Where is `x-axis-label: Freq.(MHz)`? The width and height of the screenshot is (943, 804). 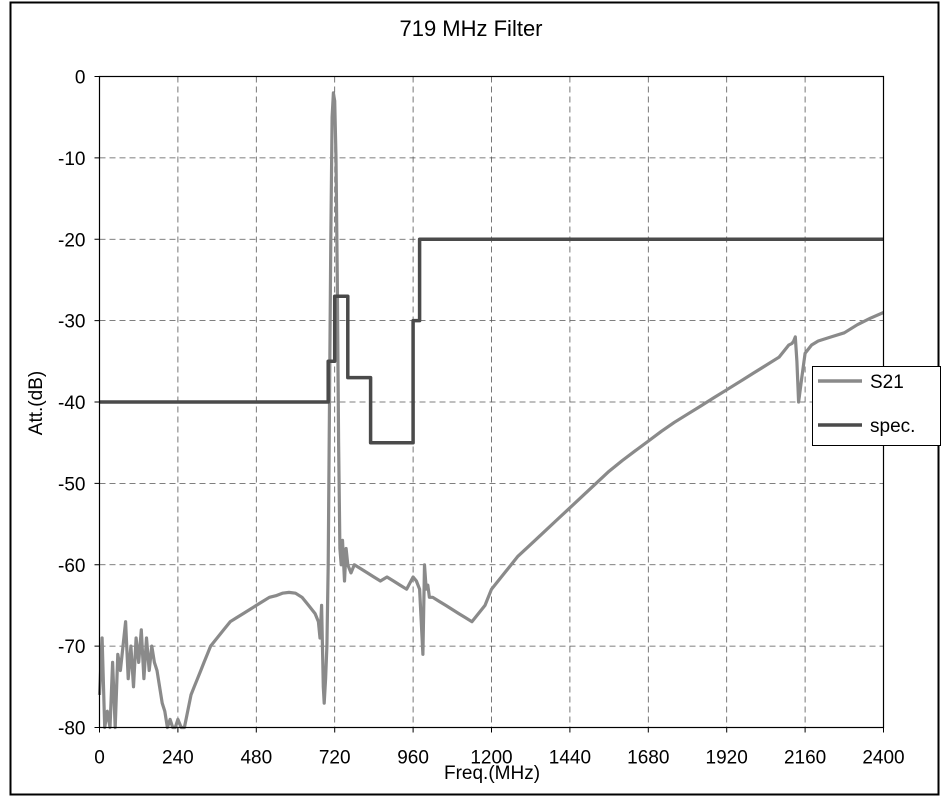 x-axis-label: Freq.(MHz) is located at coordinates (492, 773).